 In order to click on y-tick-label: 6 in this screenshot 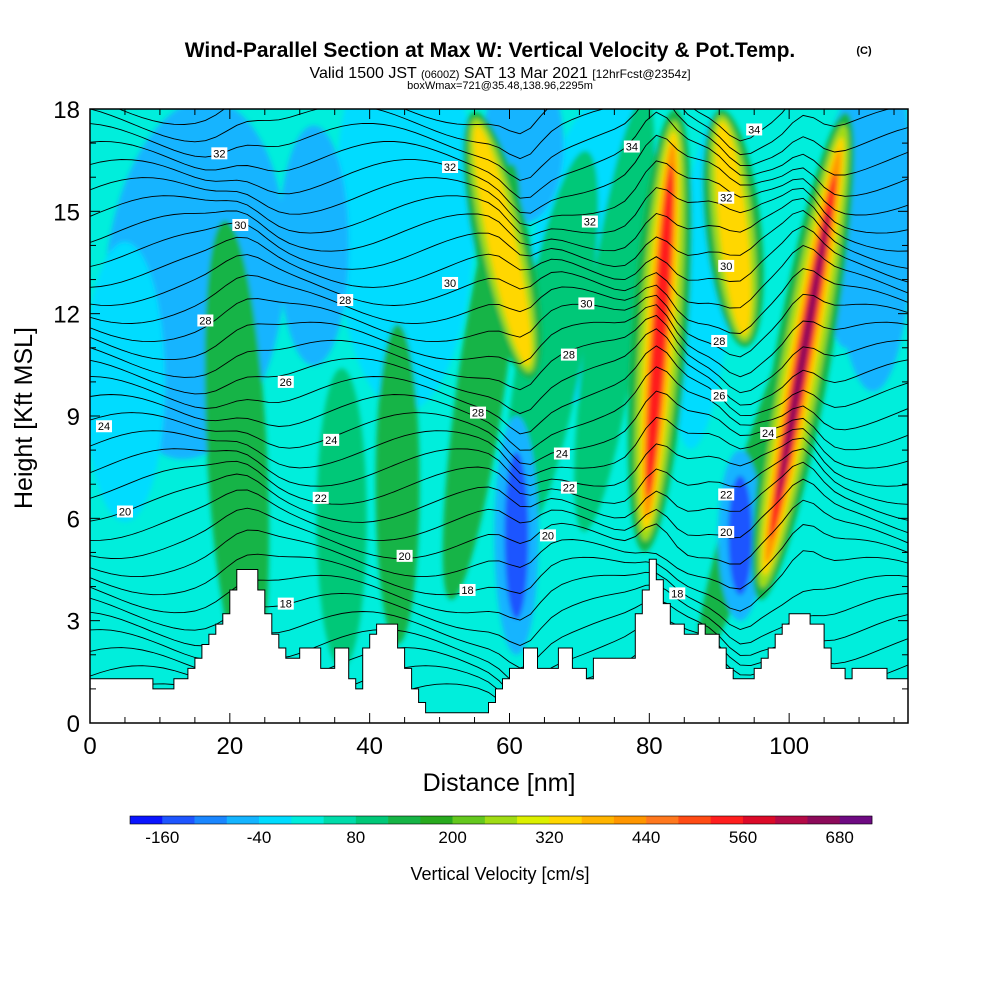, I will do `click(73, 519)`.